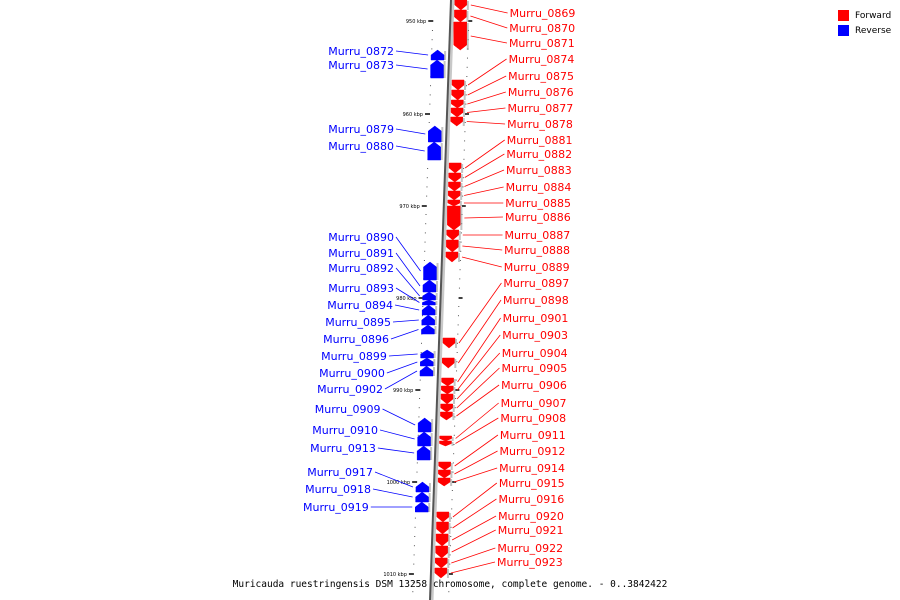  What do you see at coordinates (531, 499) in the screenshot?
I see `forward-gene-label: Murru_0916` at bounding box center [531, 499].